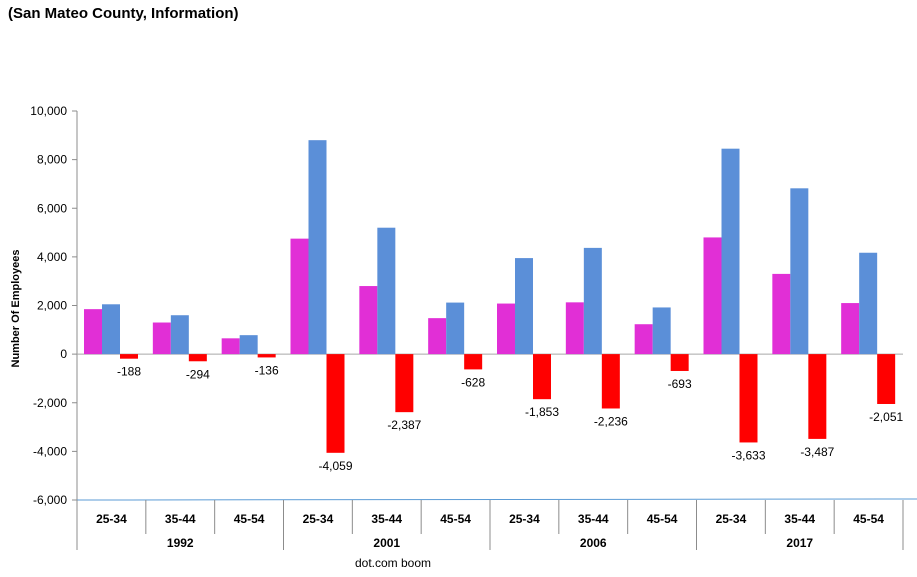  Describe the element at coordinates (267, 370) in the screenshot. I see `data-label: -136` at that location.